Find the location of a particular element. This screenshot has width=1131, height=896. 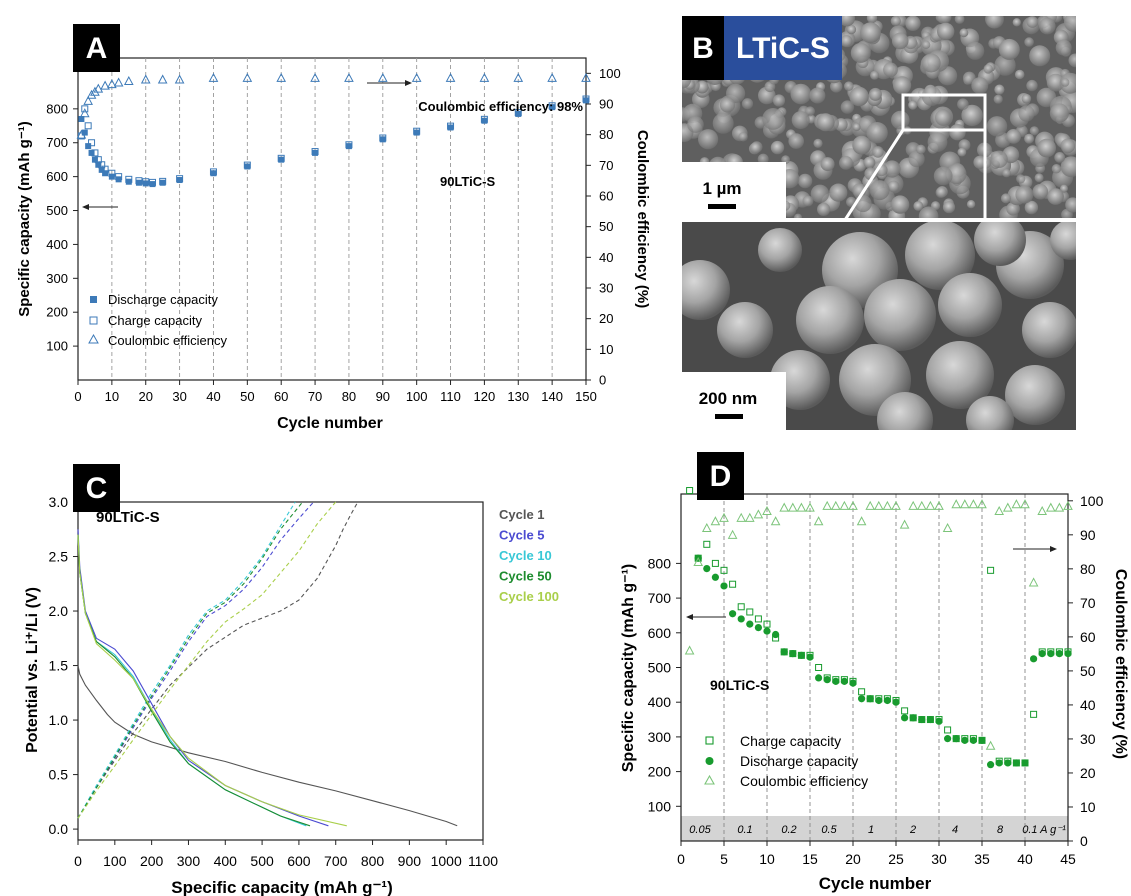

panel-d-ytick-label: 500 is located at coordinates (660, 668).